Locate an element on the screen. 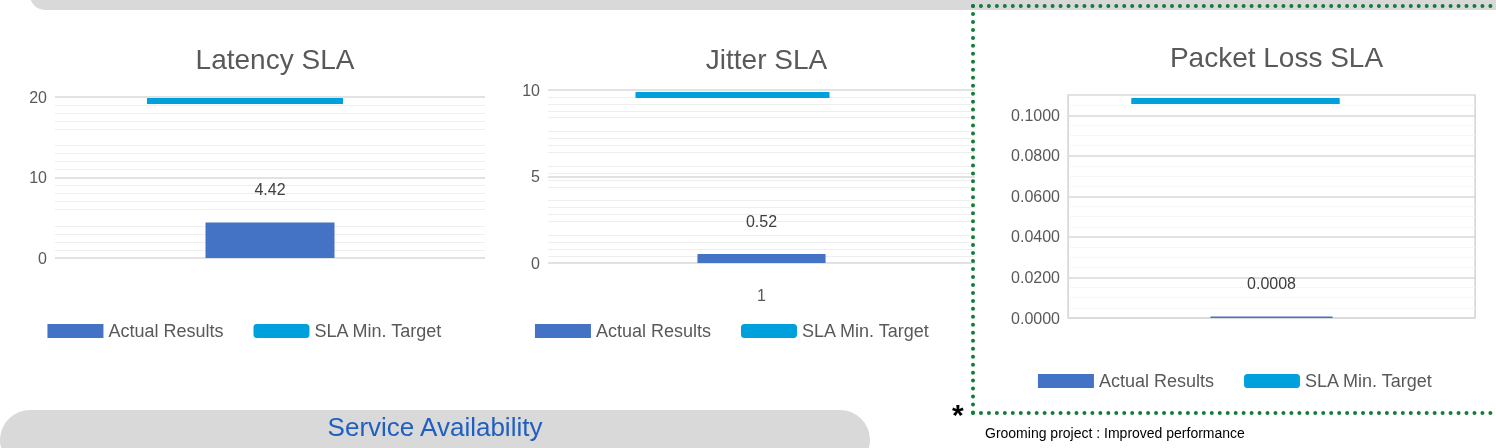 Image resolution: width=1496 pixels, height=448 pixels. x-tick-label: 1 is located at coordinates (762, 295).